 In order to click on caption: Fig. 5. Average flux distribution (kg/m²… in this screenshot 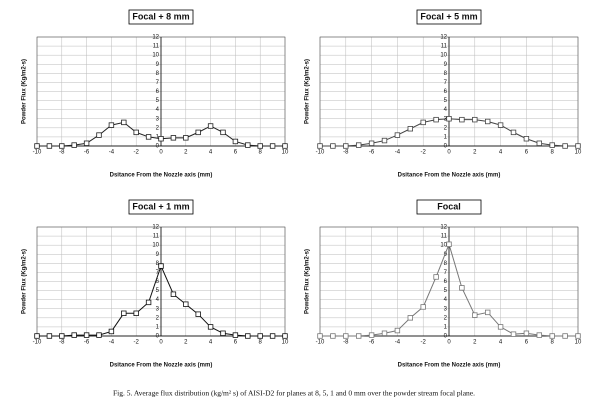, I will do `click(294, 393)`.